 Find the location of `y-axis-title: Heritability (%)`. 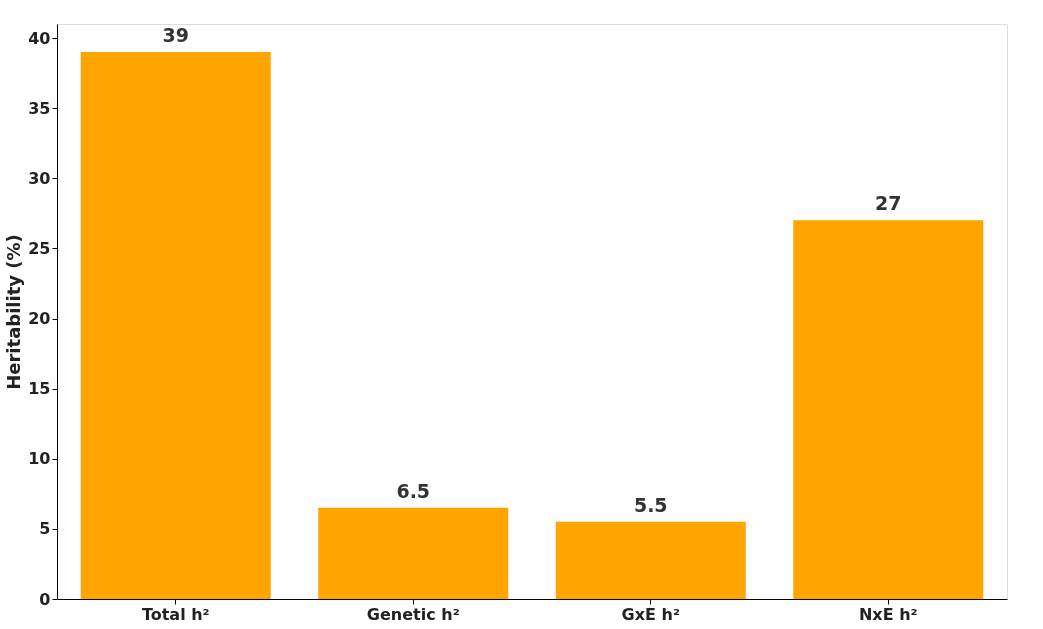

y-axis-title: Heritability (%) is located at coordinates (14, 312).